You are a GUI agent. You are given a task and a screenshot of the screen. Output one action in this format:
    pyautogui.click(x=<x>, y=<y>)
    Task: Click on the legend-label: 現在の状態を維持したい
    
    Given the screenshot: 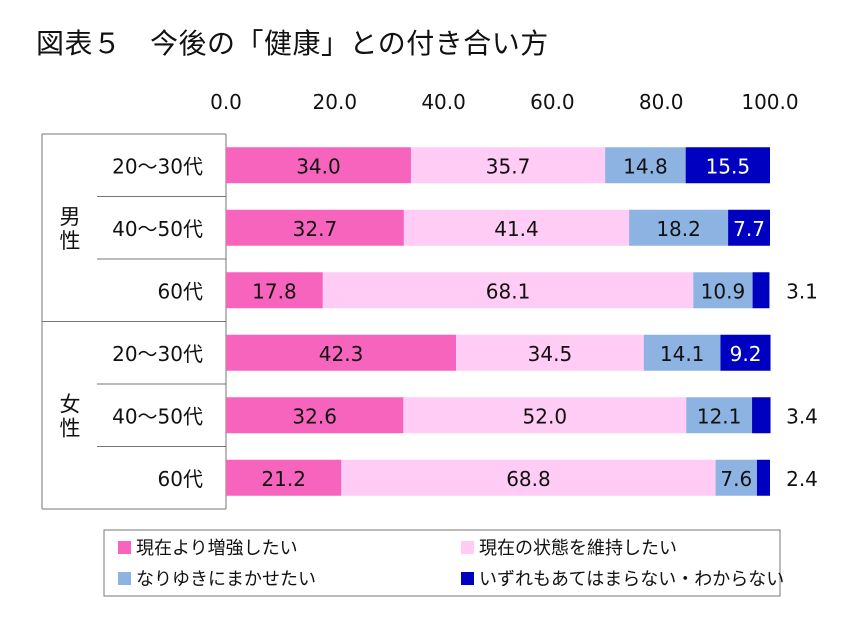 What is the action you would take?
    pyautogui.click(x=578, y=548)
    